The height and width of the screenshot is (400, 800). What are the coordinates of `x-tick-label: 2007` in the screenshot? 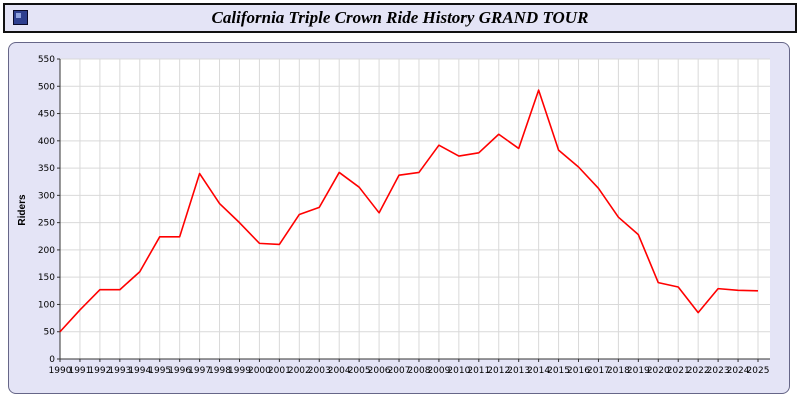 It's located at (399, 371).